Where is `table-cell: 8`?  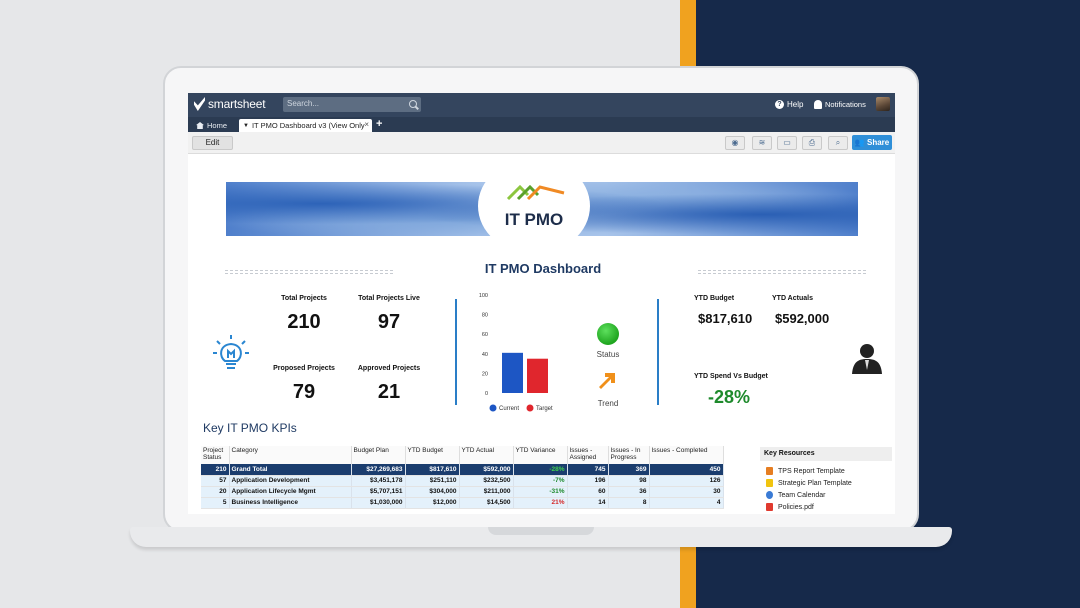 table-cell: 8 is located at coordinates (629, 503).